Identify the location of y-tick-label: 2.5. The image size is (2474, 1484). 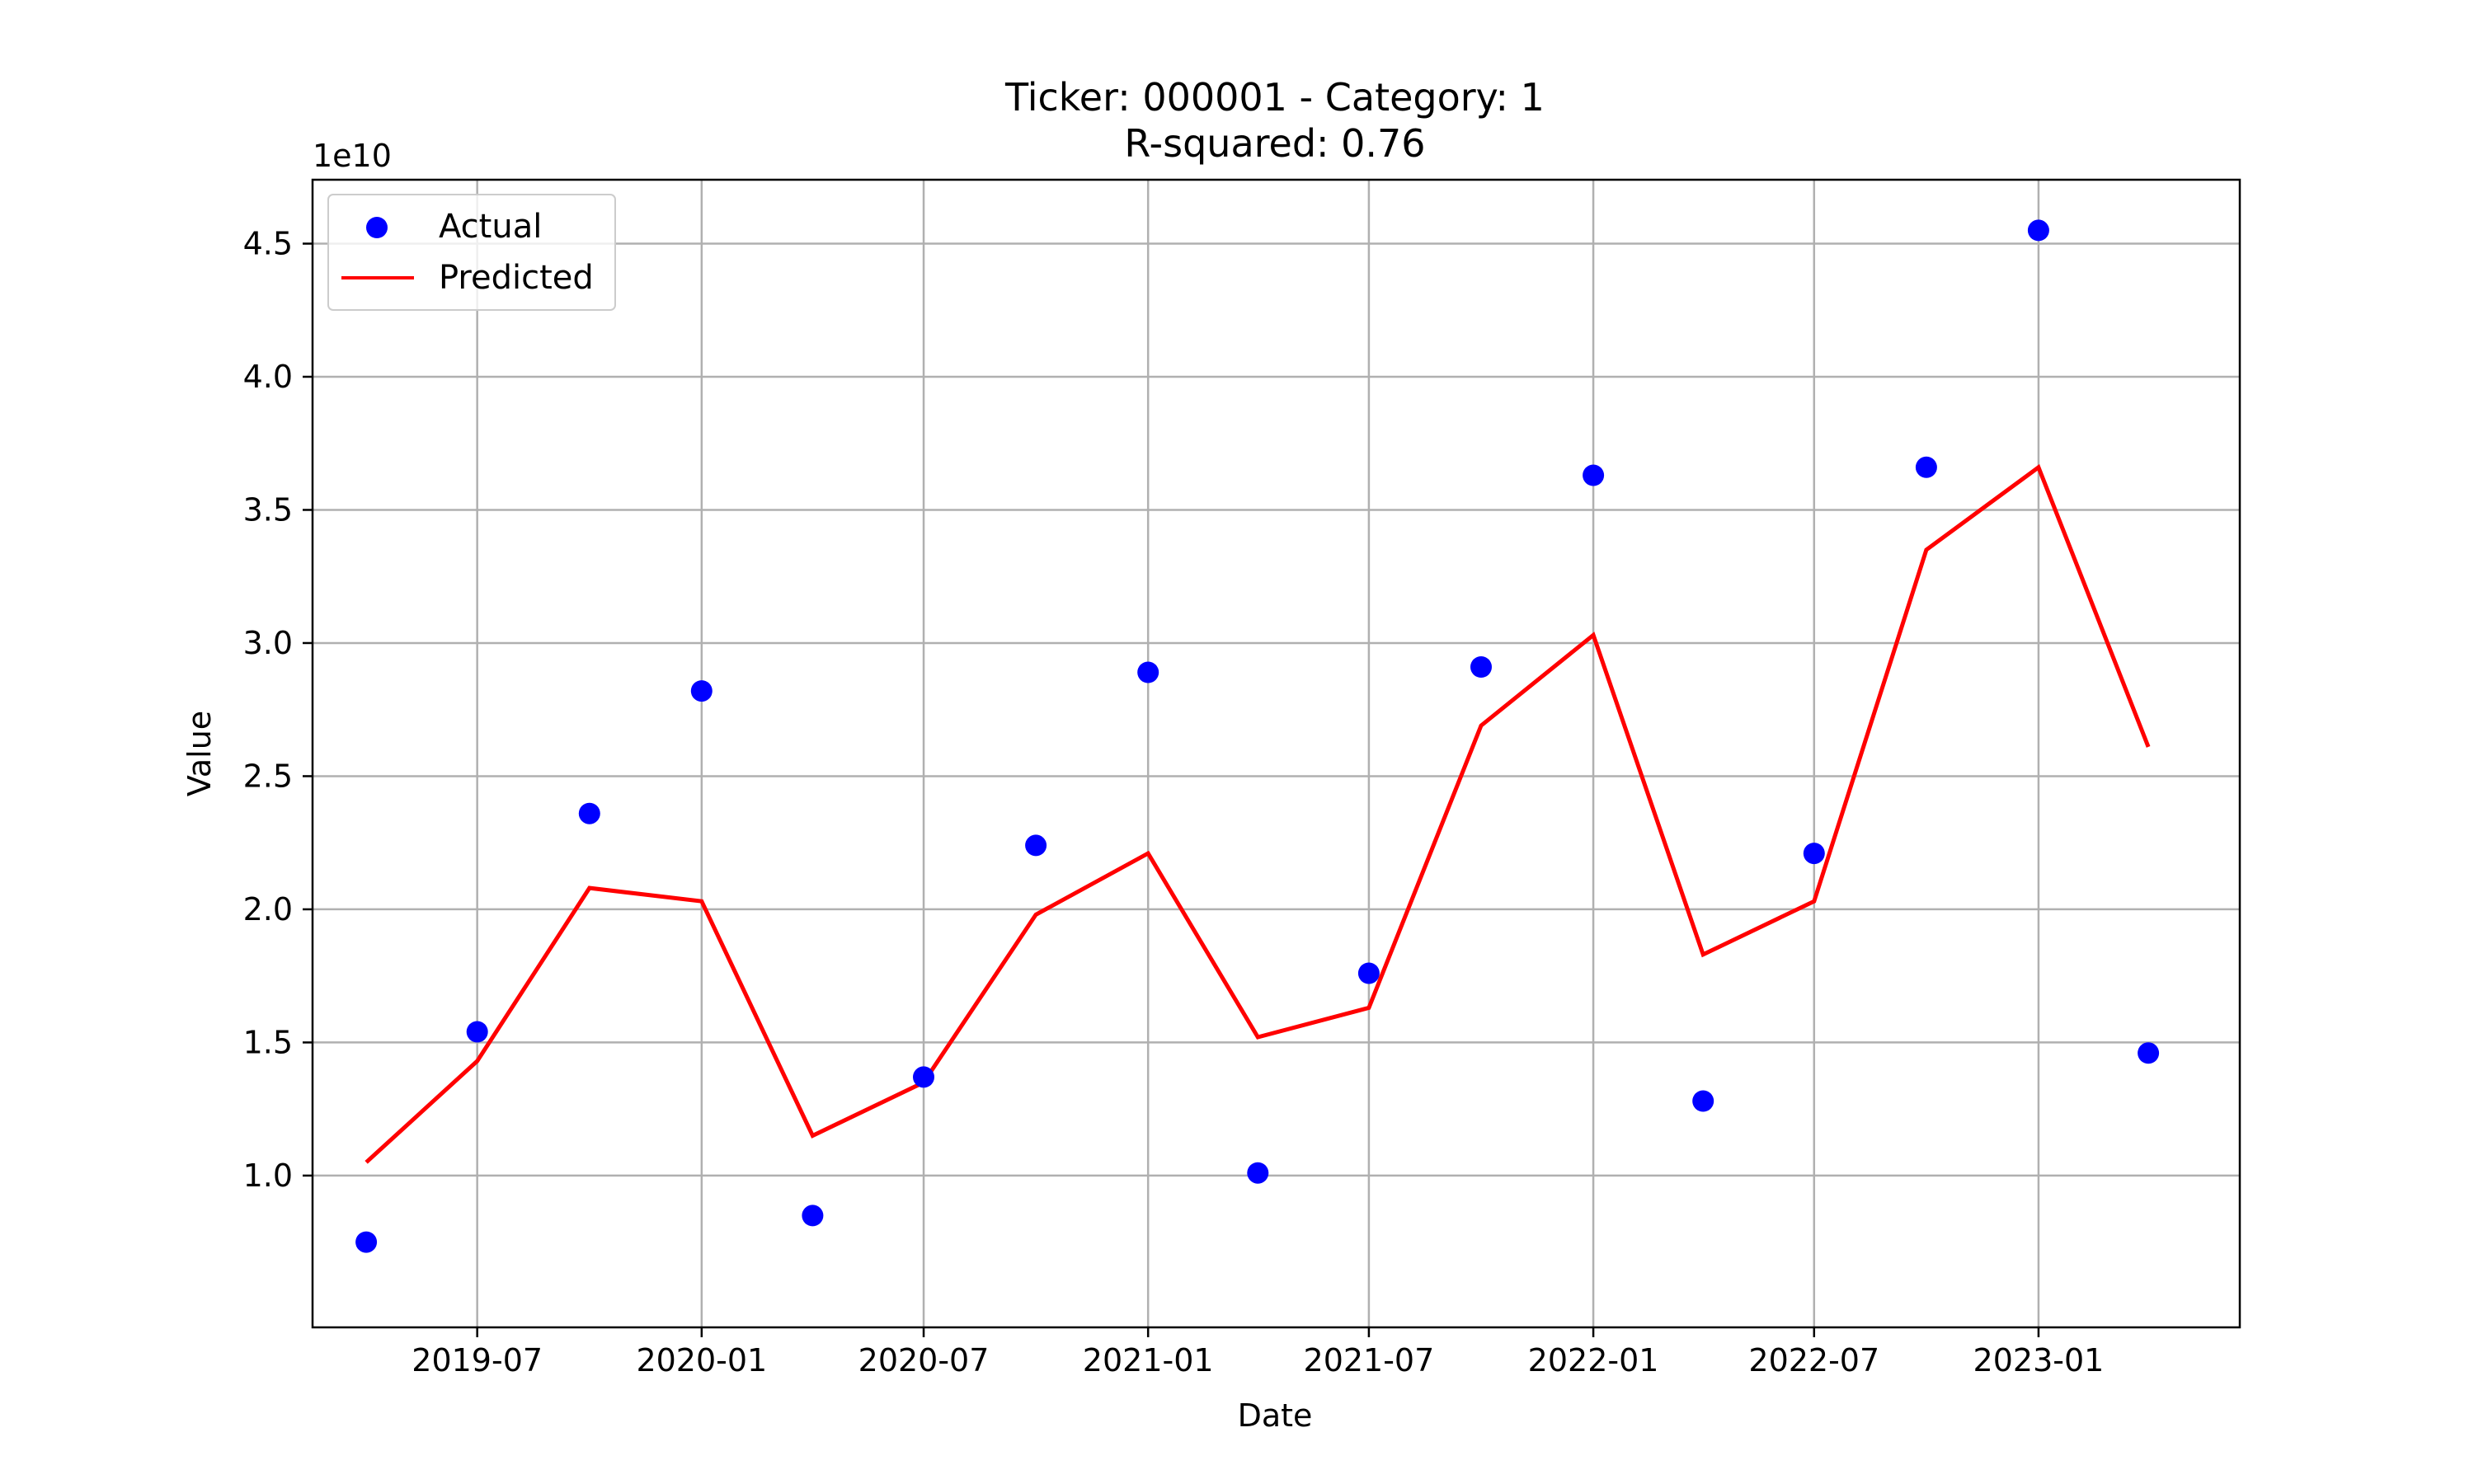
(268, 776).